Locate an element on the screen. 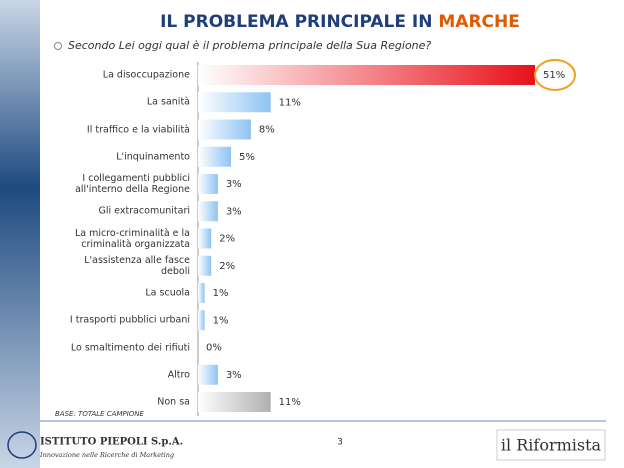  partner-logo is located at coordinates (551, 445).